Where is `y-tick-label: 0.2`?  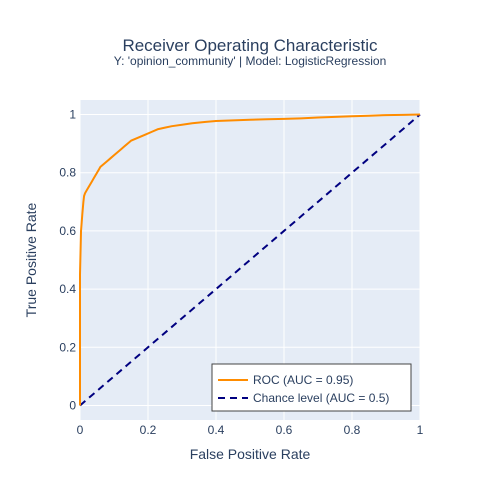 y-tick-label: 0.2 is located at coordinates (67, 347).